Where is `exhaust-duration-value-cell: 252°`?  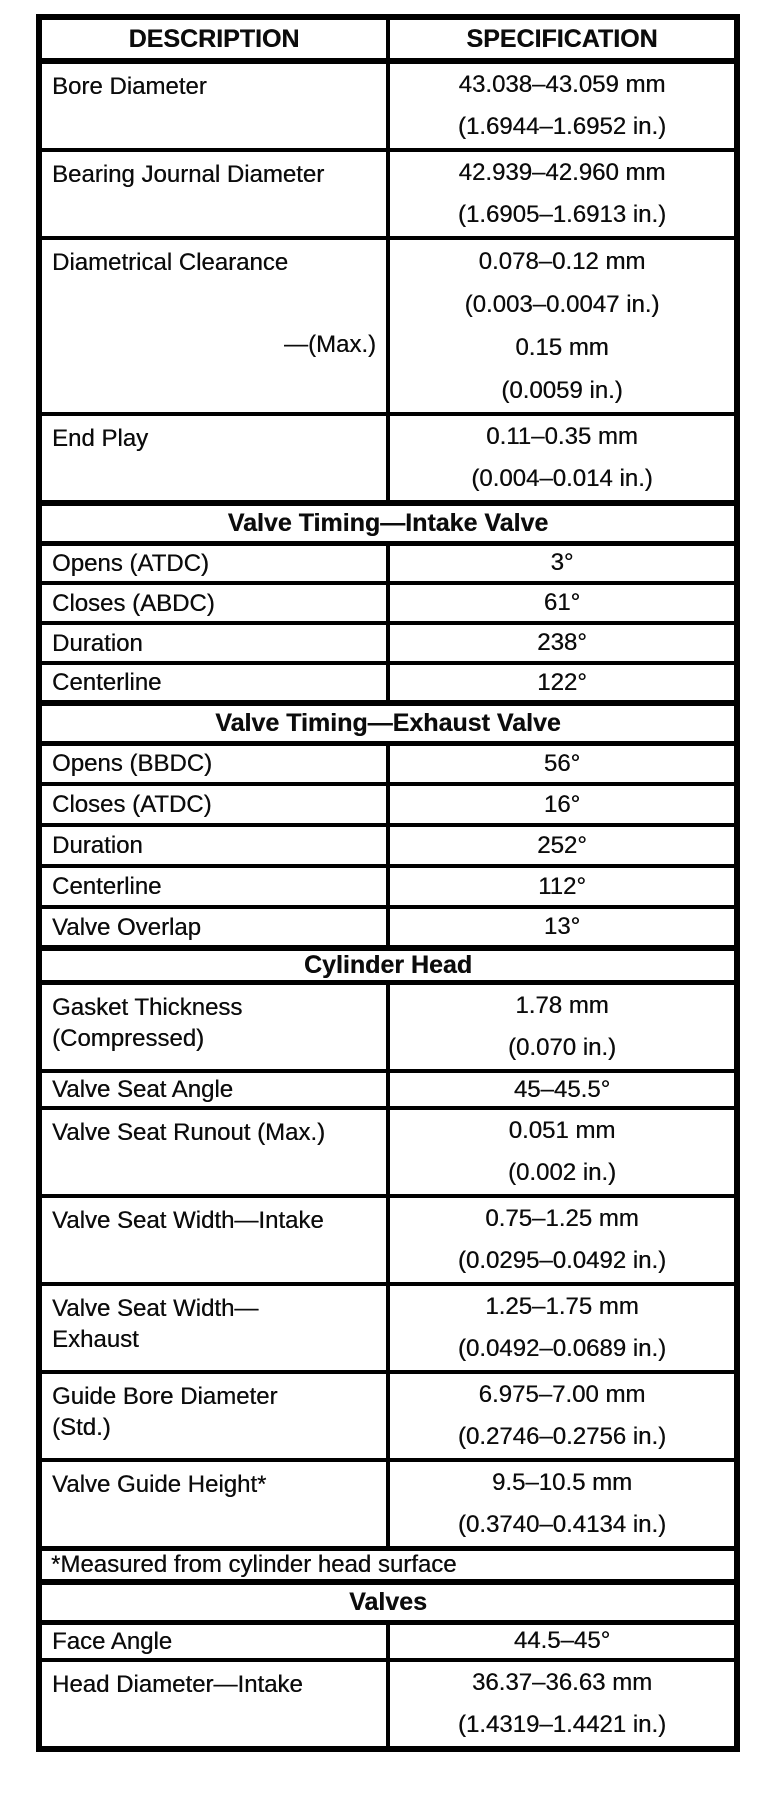 exhaust-duration-value-cell: 252° is located at coordinates (562, 845).